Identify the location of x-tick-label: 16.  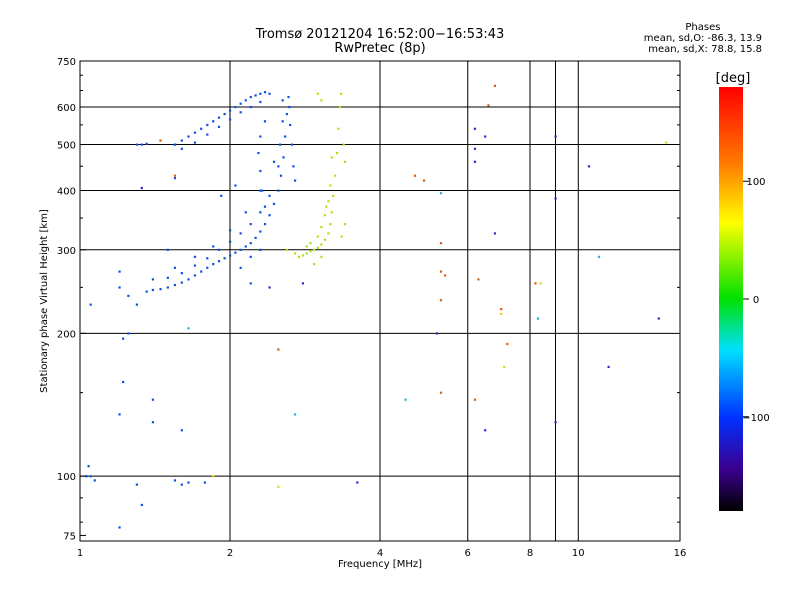
(680, 553).